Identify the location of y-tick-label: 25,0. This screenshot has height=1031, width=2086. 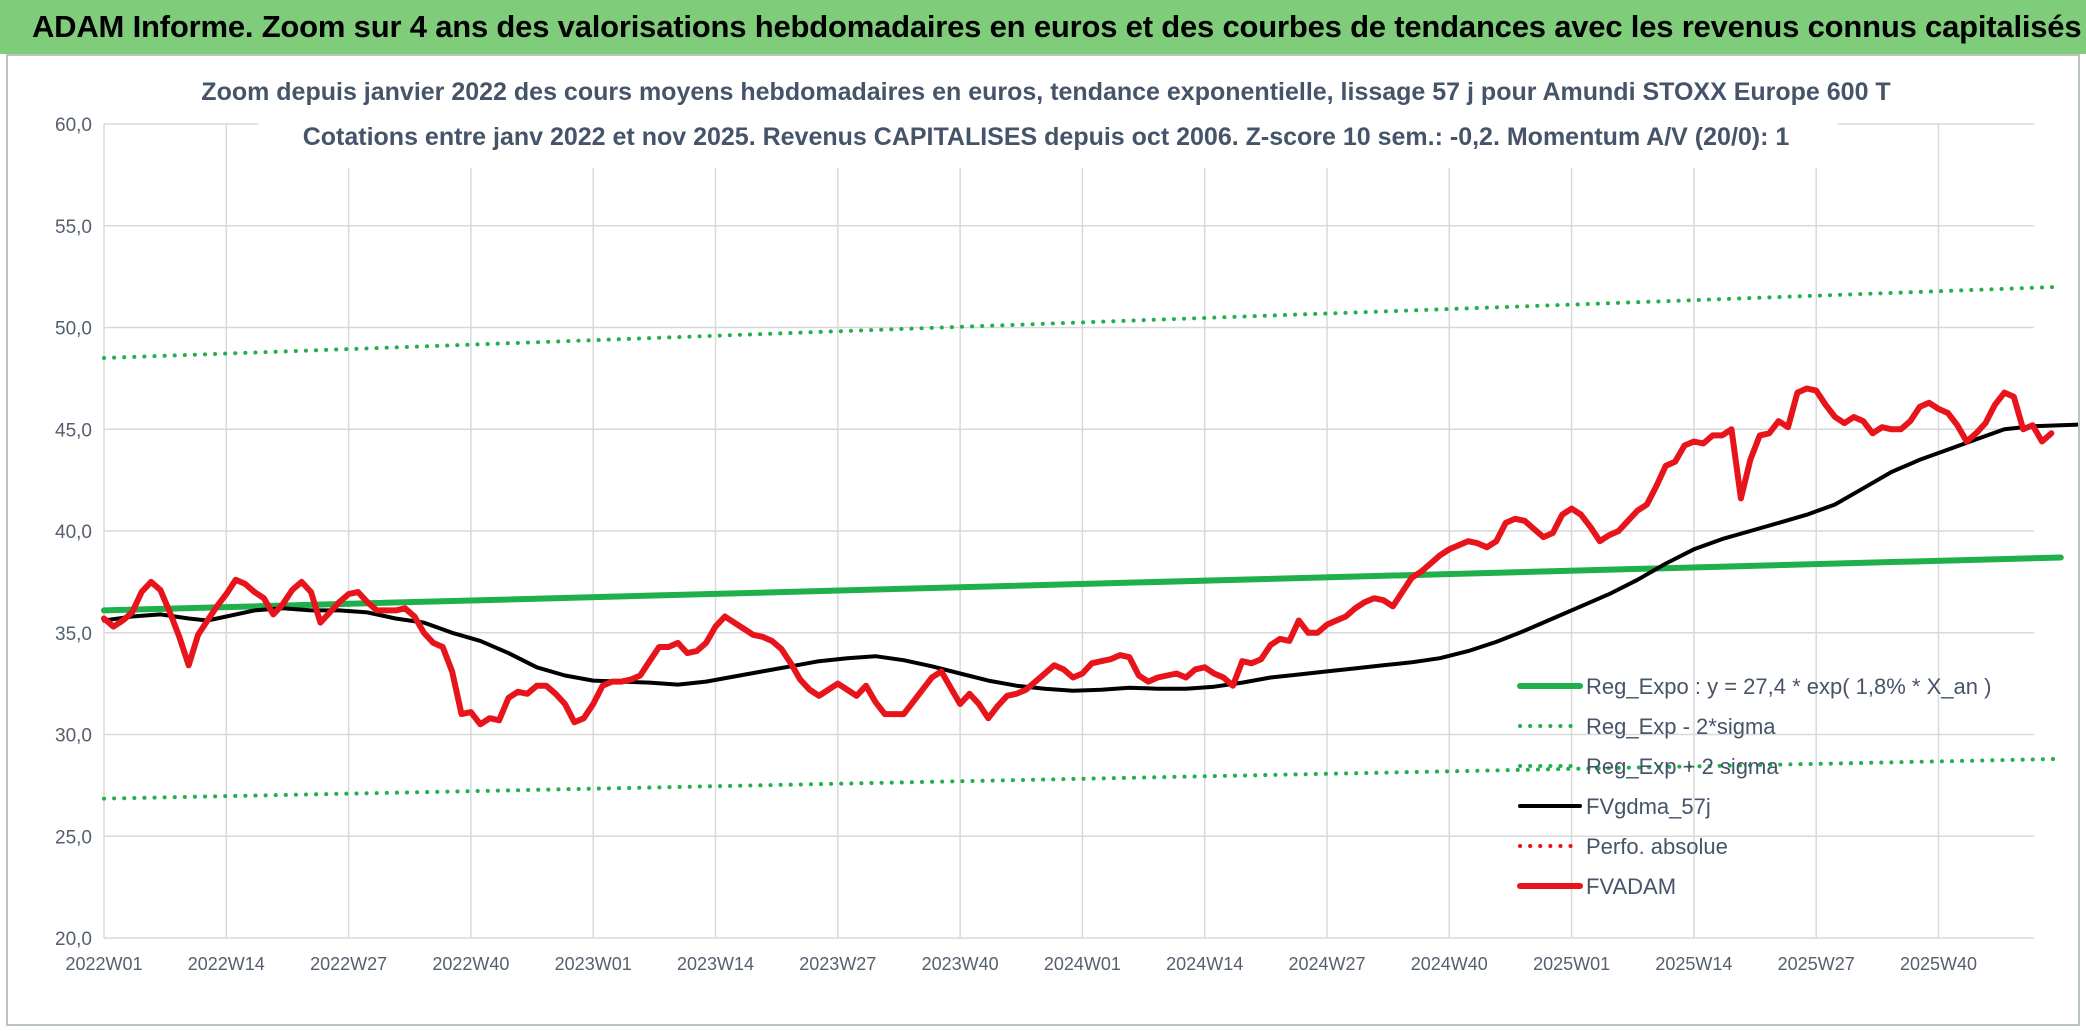
(73, 837).